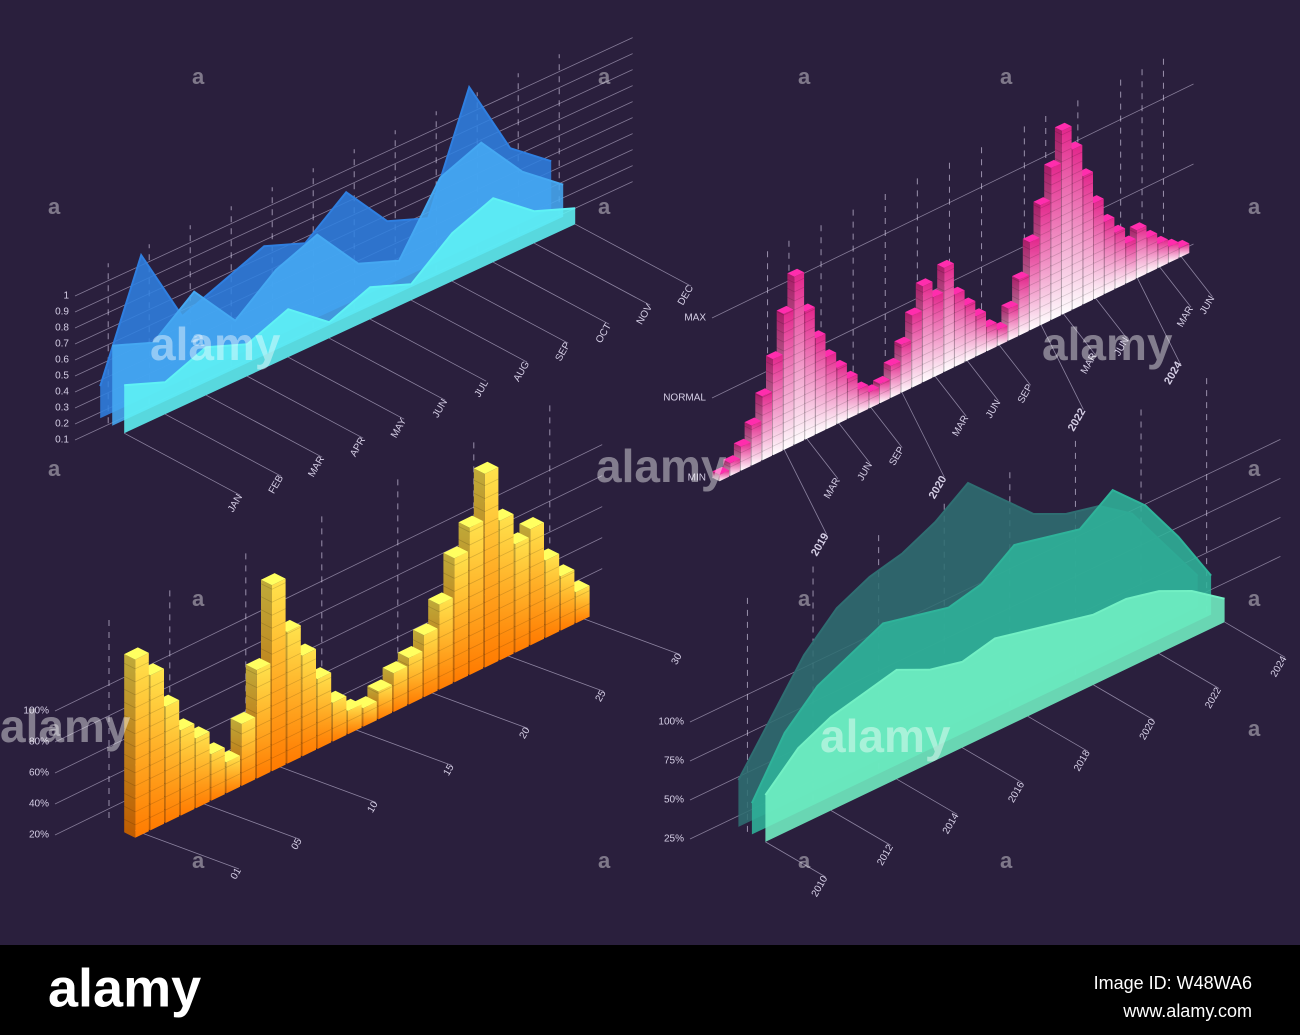 The height and width of the screenshot is (1035, 1300). I want to click on footer-bar, so click(650, 990).